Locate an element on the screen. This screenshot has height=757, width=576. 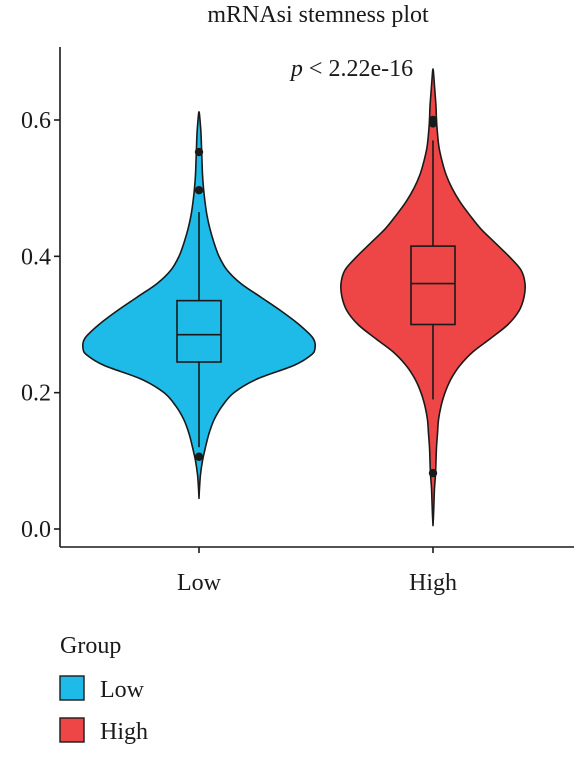
box-low is located at coordinates (199, 331).